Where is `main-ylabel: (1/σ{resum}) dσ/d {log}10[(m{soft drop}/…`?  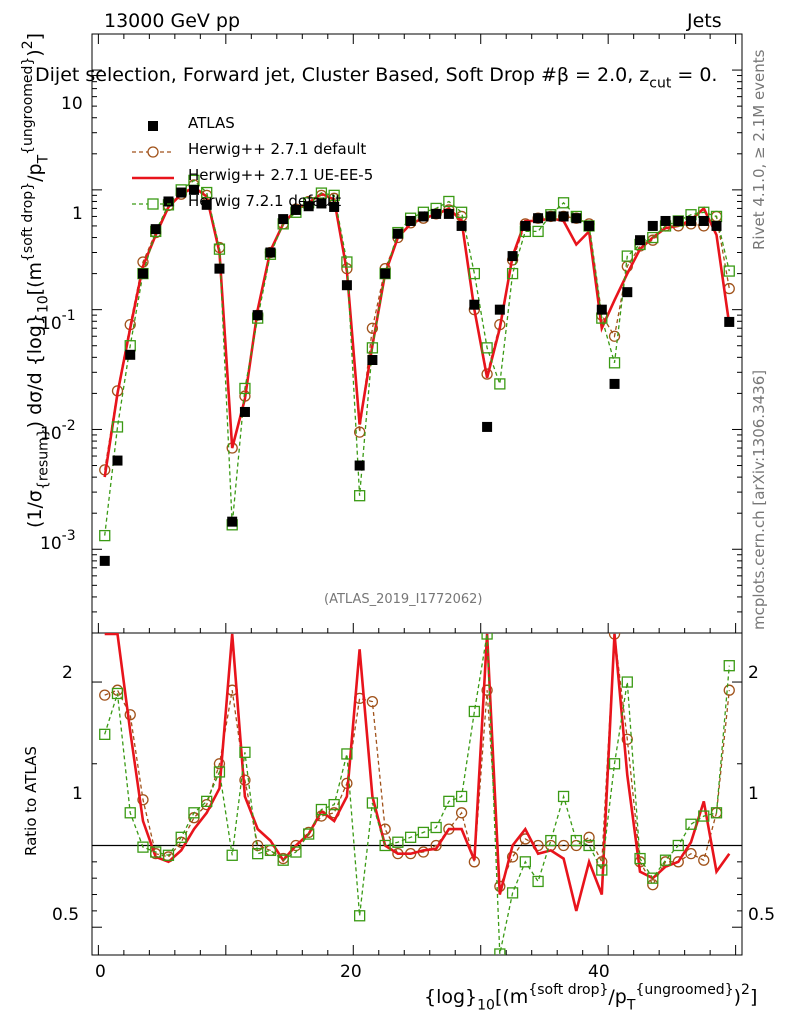
main-ylabel: (1/σ{resum}) dσ/d {log}10[(m{soft drop}/… is located at coordinates (36, 280).